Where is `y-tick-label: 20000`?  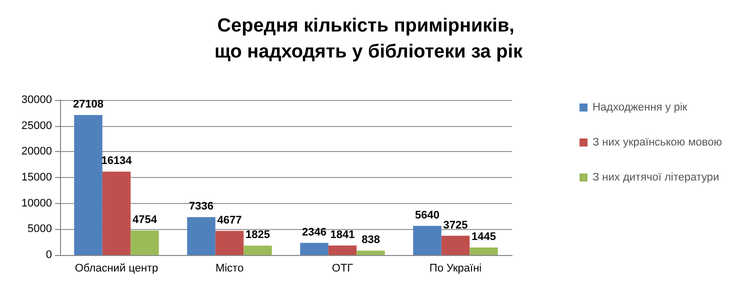 y-tick-label: 20000 is located at coordinates (36, 152).